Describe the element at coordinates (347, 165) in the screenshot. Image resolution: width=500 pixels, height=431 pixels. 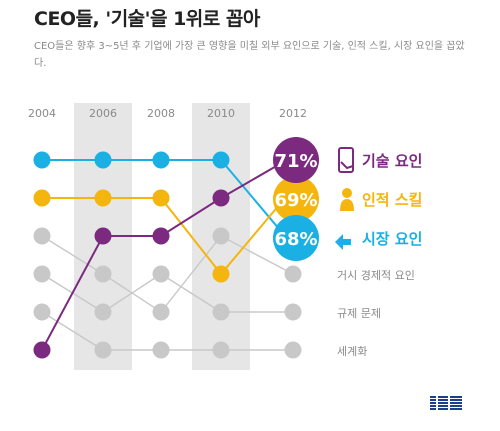
I see `hand-icon` at that location.